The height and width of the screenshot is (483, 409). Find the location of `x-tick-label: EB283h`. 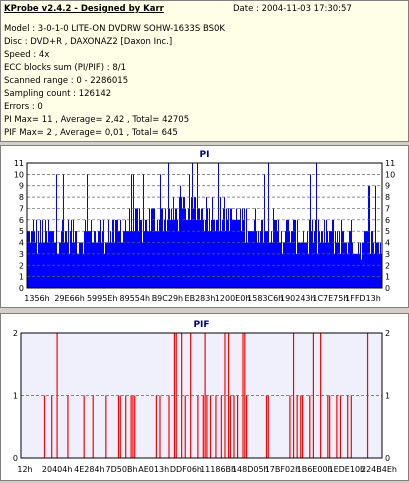

x-tick-label: EB283h is located at coordinates (200, 298).